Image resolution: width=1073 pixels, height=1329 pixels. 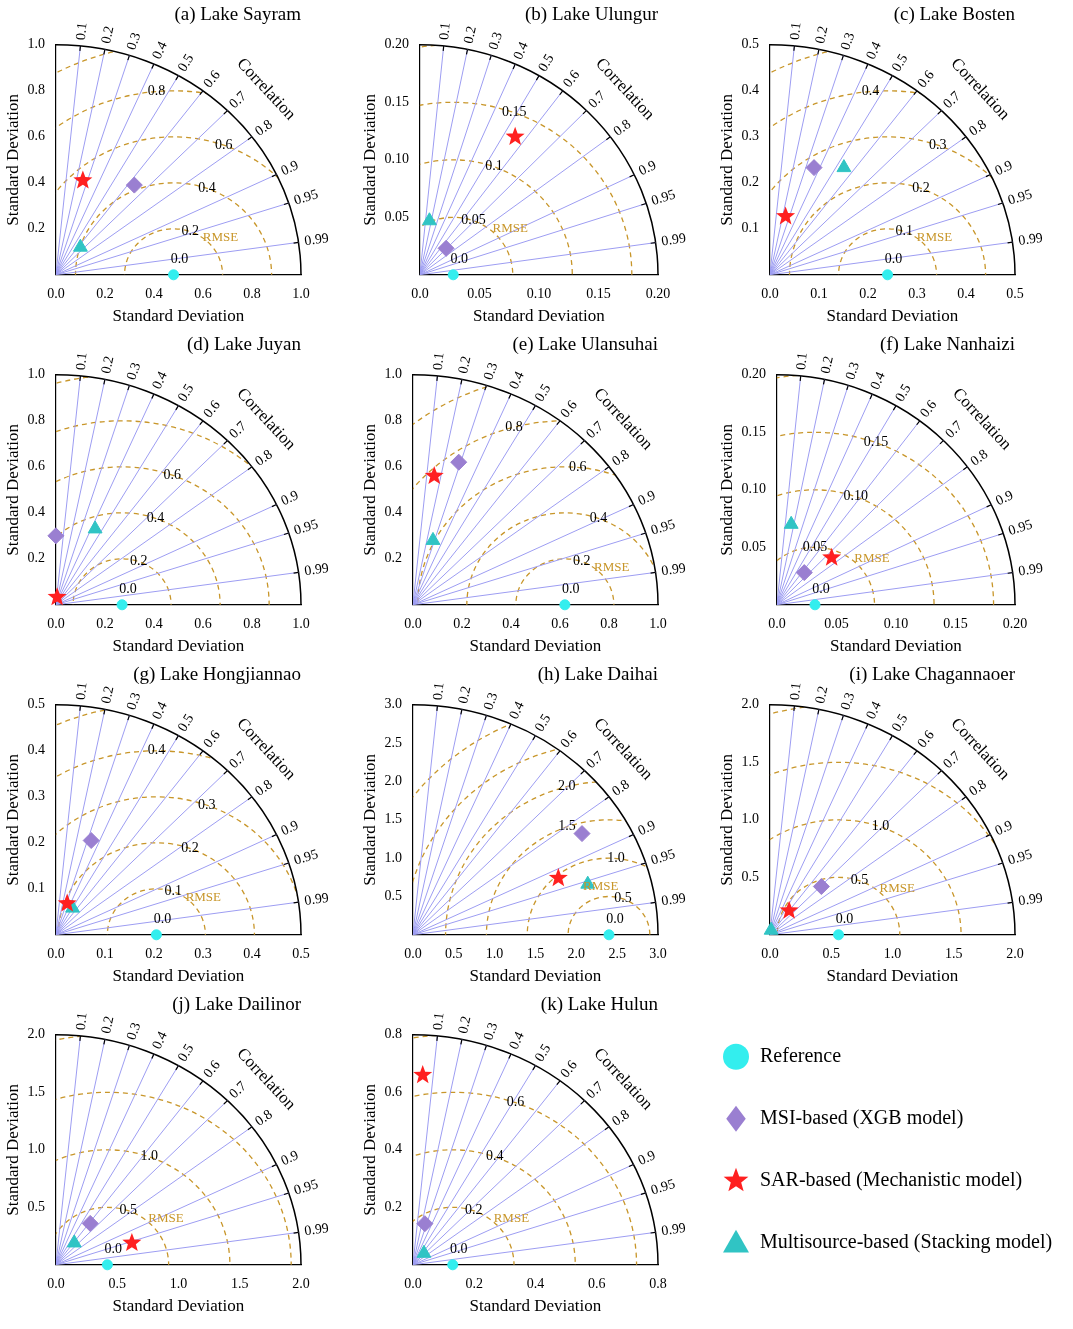 What do you see at coordinates (862, 1118) in the screenshot?
I see `legend-label: MSI-based (XGB model)` at bounding box center [862, 1118].